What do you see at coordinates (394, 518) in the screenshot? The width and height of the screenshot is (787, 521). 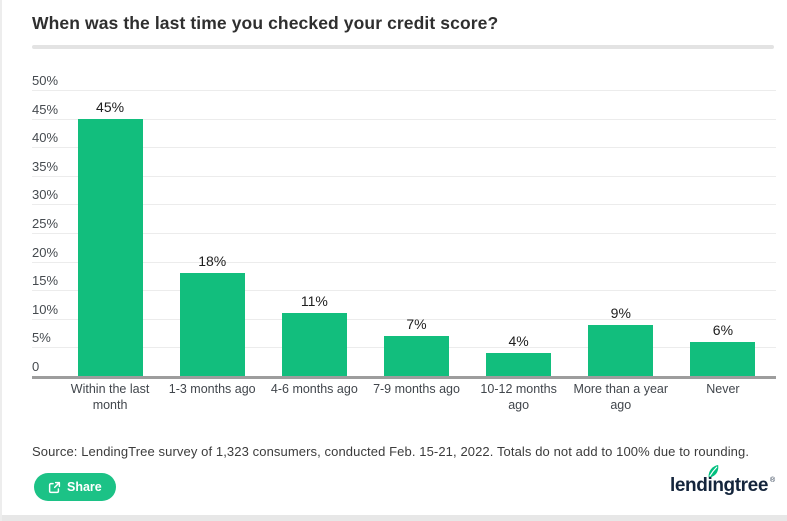 I see `bottom-strip` at bounding box center [394, 518].